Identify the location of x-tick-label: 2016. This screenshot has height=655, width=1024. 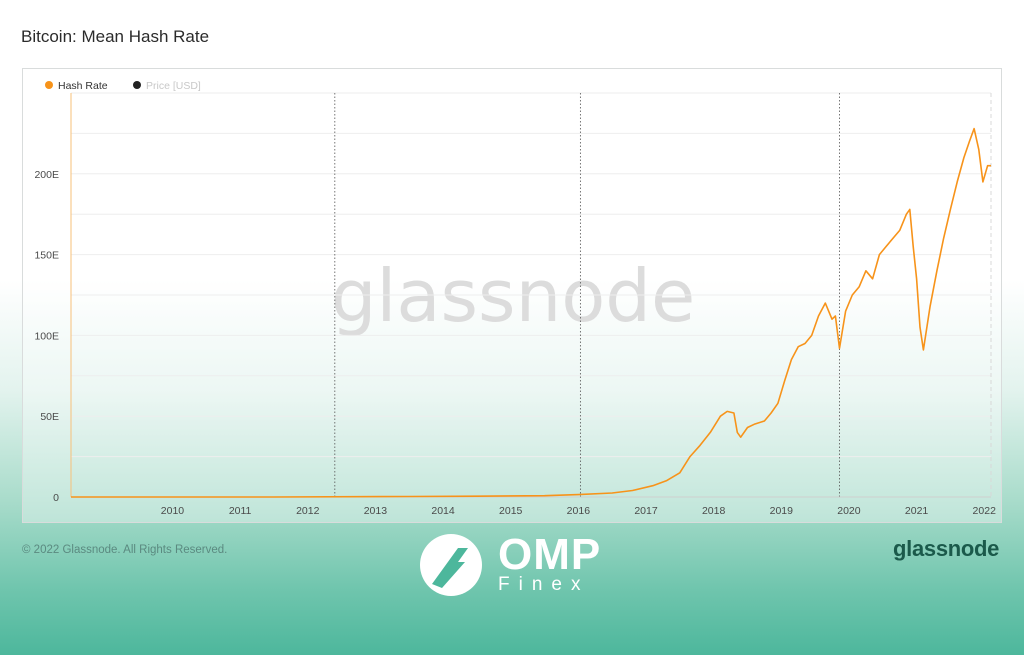
(579, 511).